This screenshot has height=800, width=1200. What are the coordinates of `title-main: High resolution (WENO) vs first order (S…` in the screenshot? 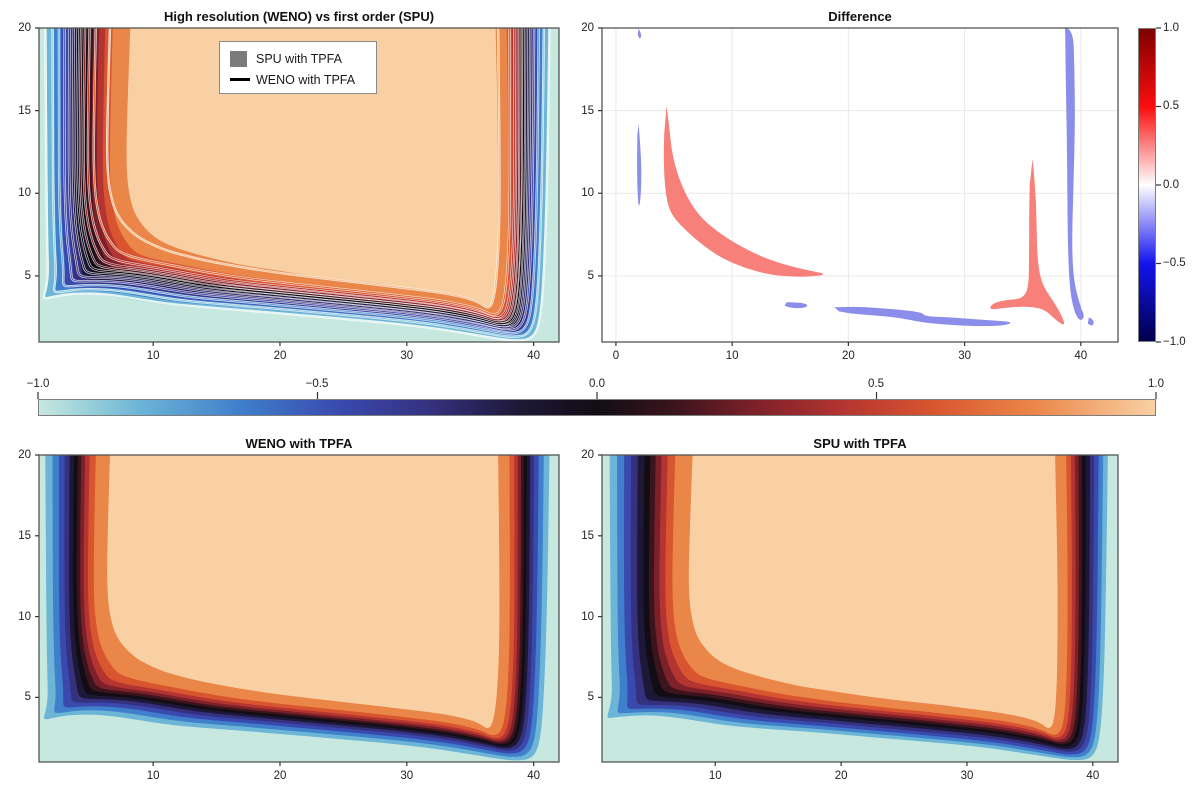 It's located at (299, 16).